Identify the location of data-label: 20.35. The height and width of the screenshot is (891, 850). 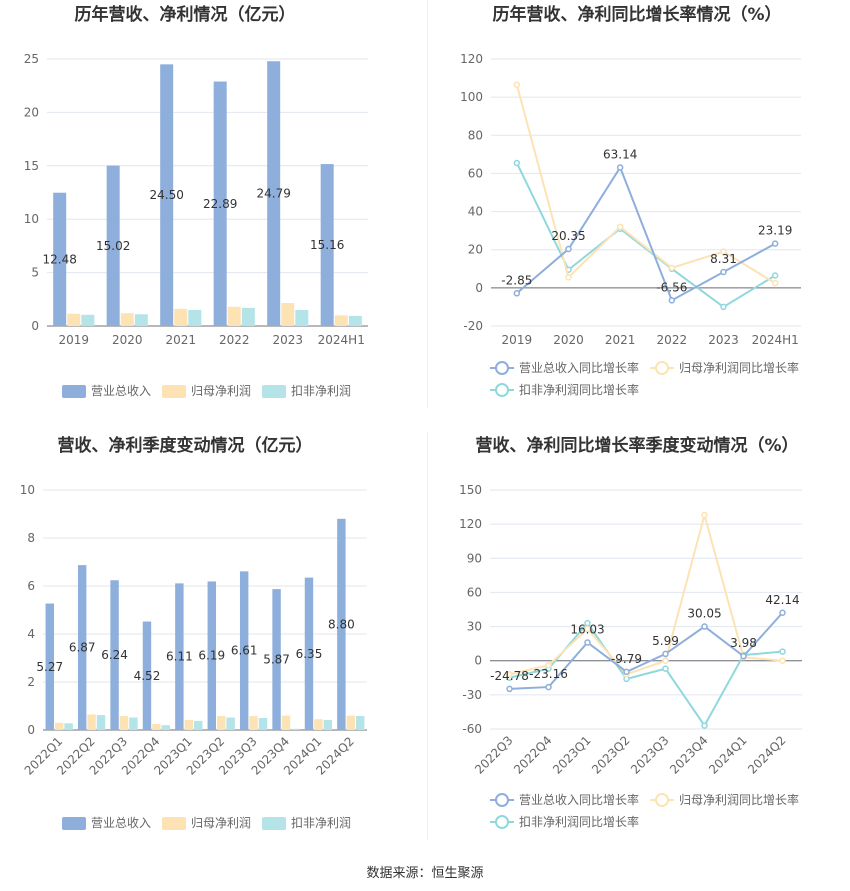
(568, 236).